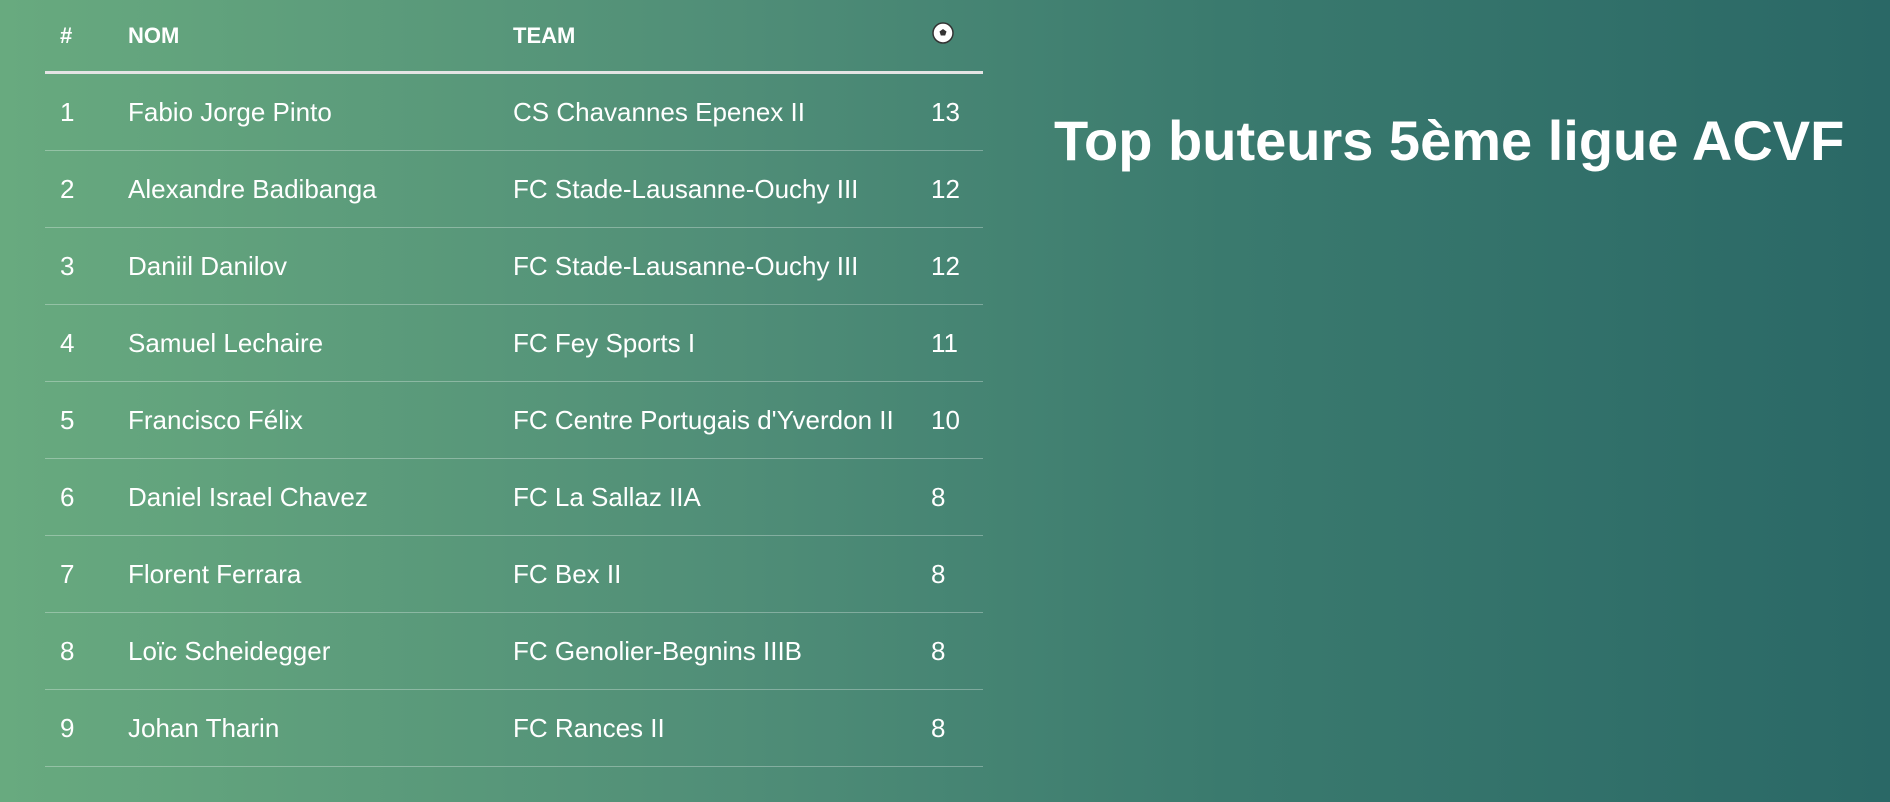  Describe the element at coordinates (722, 37) in the screenshot. I see `column-header: TEAM` at that location.